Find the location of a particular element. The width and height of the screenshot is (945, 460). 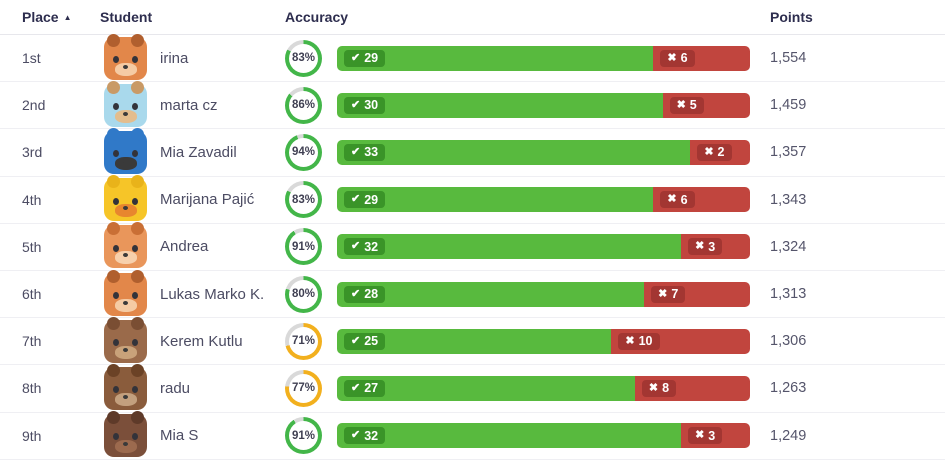

points-value: 1,313 is located at coordinates (788, 294).